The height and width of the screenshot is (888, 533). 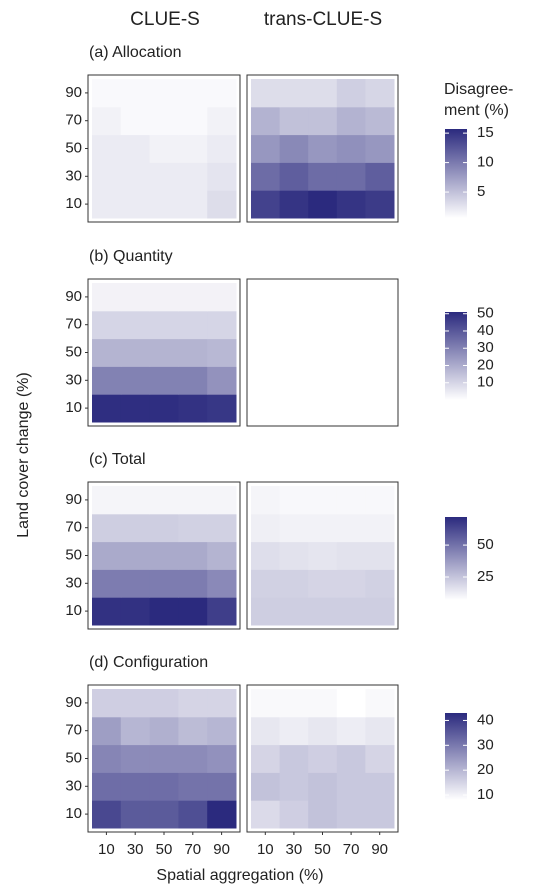 What do you see at coordinates (485, 744) in the screenshot?
I see `colorbar-tick-label: 30` at bounding box center [485, 744].